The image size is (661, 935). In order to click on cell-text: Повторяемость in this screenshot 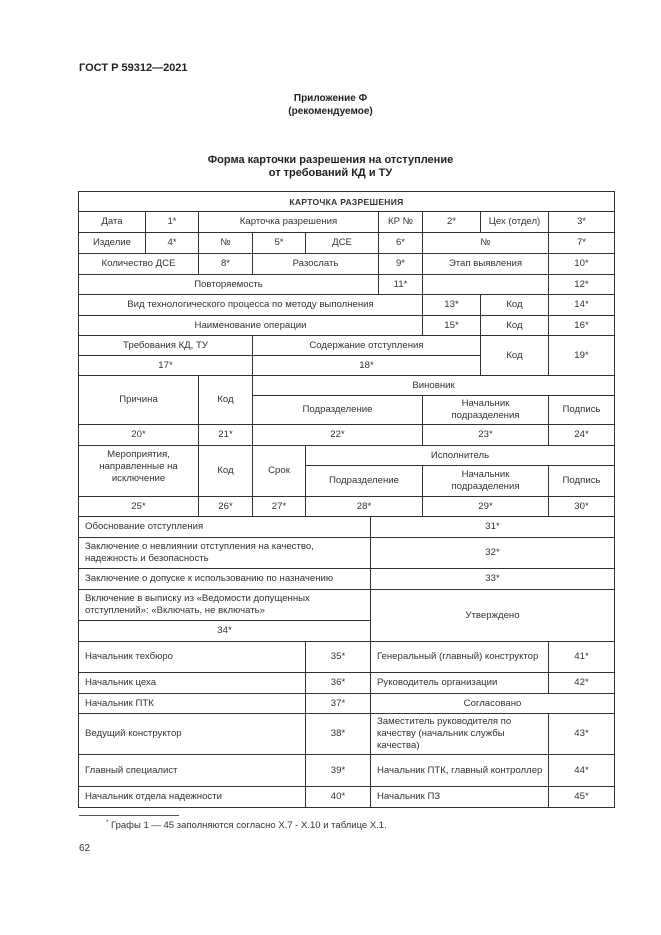, I will do `click(228, 284)`.